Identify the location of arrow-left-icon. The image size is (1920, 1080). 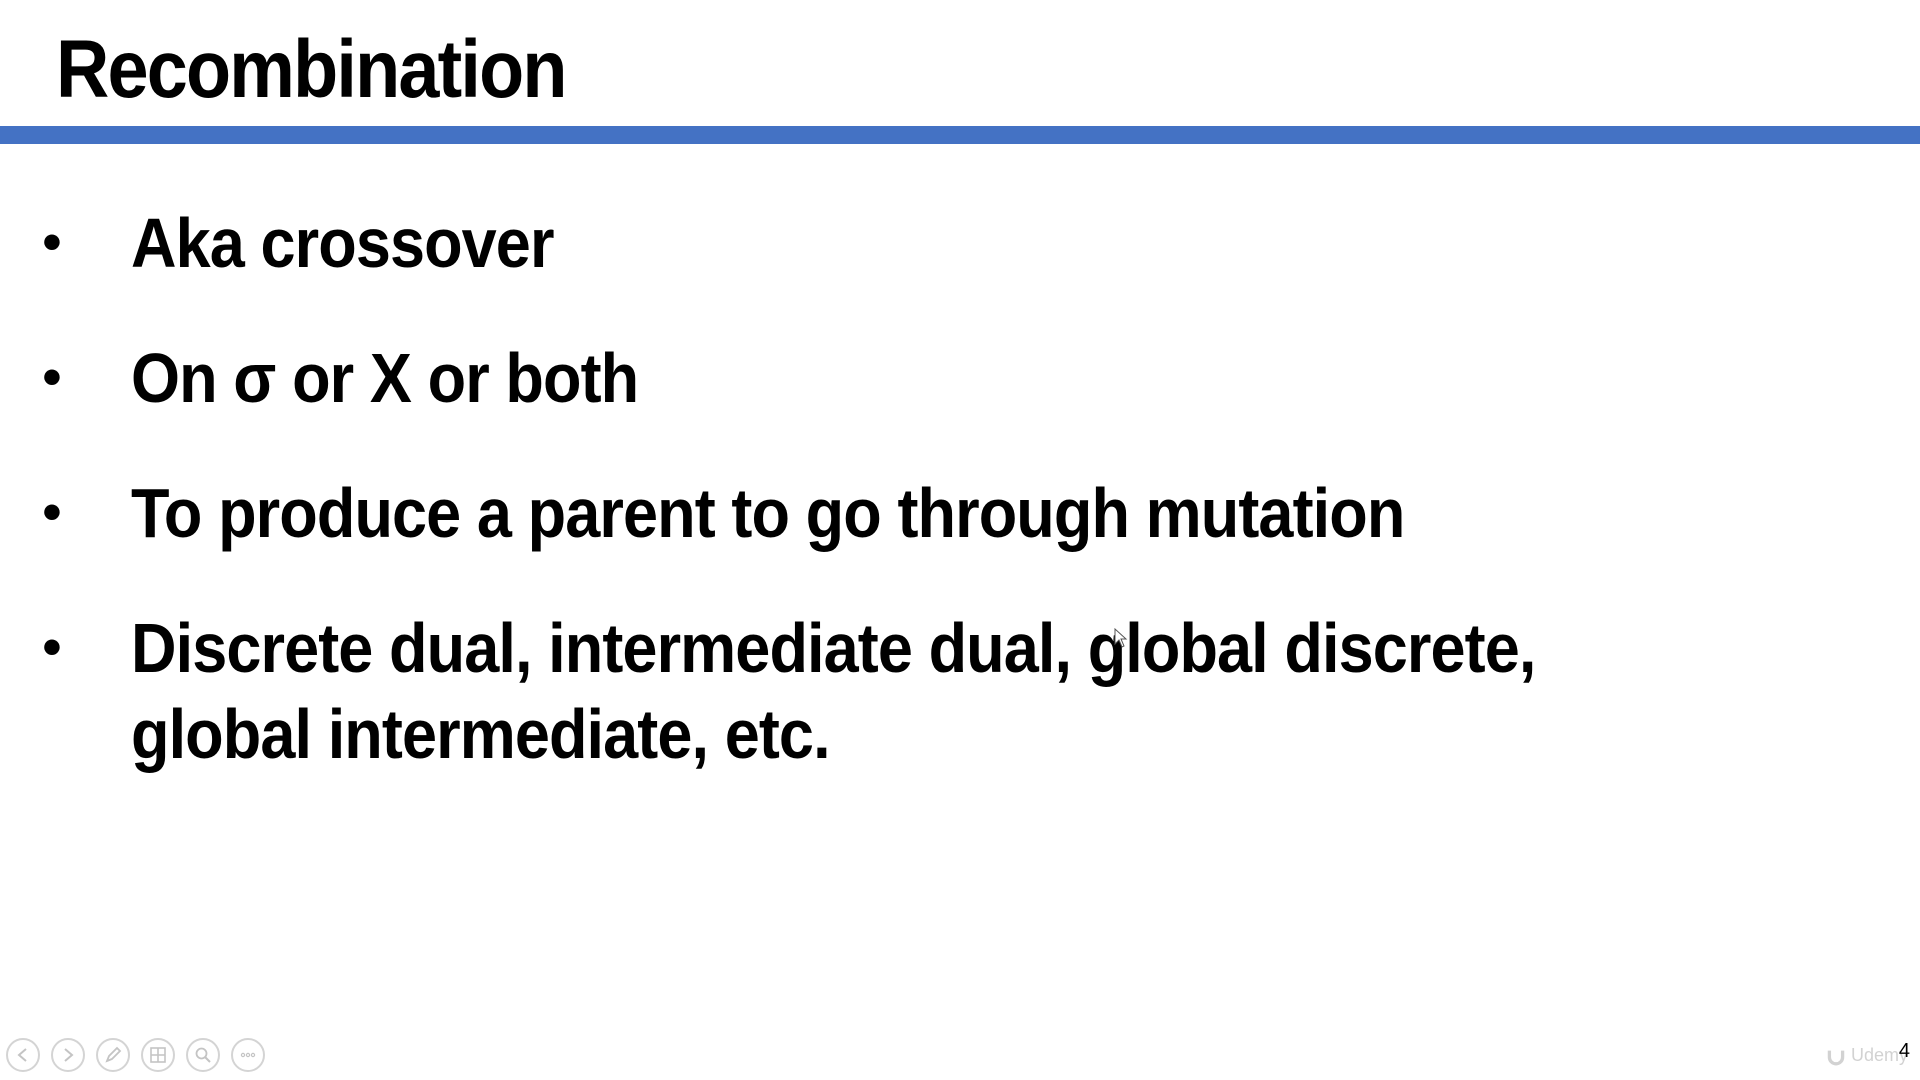
(22, 1055).